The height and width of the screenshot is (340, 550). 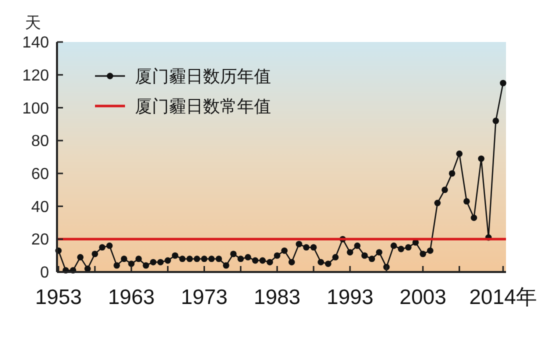 I want to click on x-tick-label: 2014年, so click(x=503, y=297).